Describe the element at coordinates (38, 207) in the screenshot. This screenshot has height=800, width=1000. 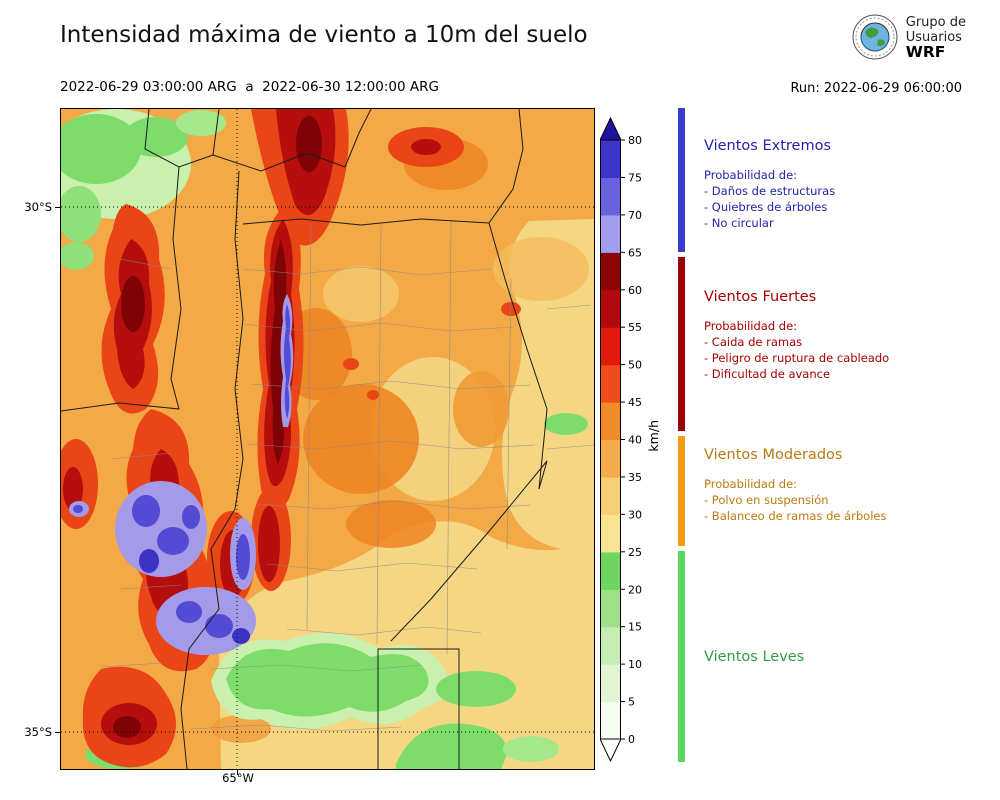
I see `lat-label-30s: 30°S` at that location.